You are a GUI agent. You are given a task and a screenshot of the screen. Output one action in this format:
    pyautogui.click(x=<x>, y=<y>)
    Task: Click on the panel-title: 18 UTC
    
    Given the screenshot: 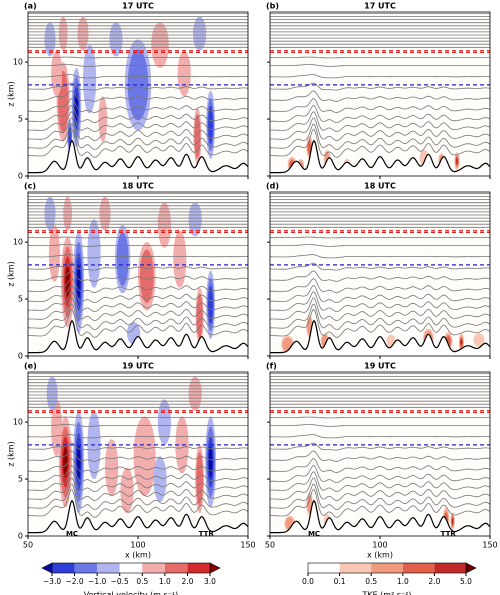 What is the action you would take?
    pyautogui.click(x=380, y=186)
    